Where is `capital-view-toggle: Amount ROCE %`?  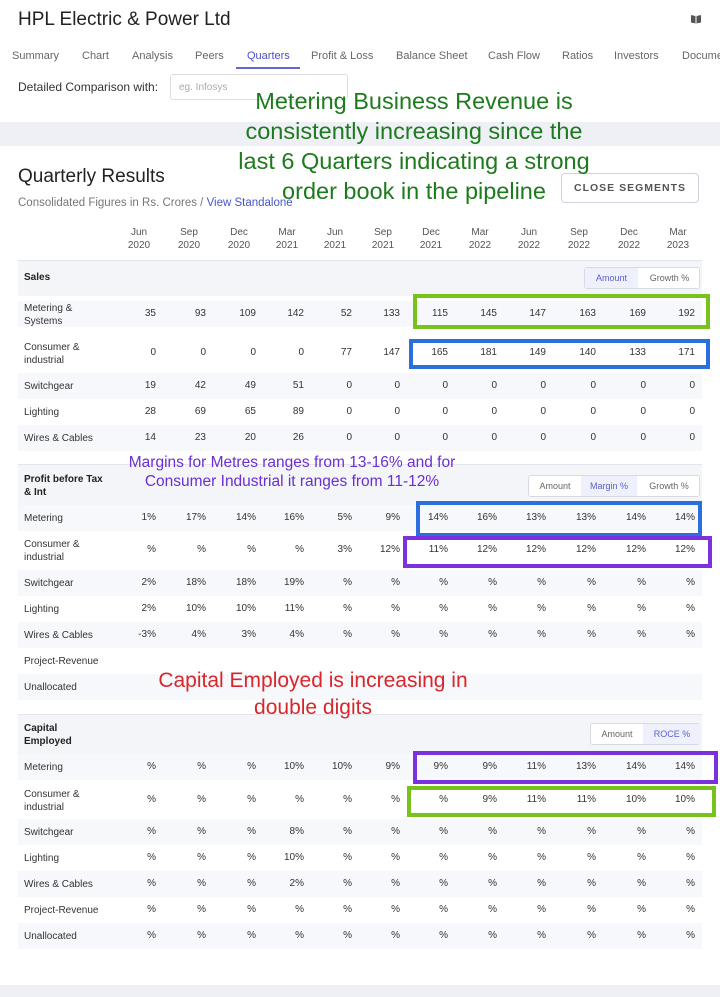
capital-view-toggle: Amount ROCE % is located at coordinates (645, 734).